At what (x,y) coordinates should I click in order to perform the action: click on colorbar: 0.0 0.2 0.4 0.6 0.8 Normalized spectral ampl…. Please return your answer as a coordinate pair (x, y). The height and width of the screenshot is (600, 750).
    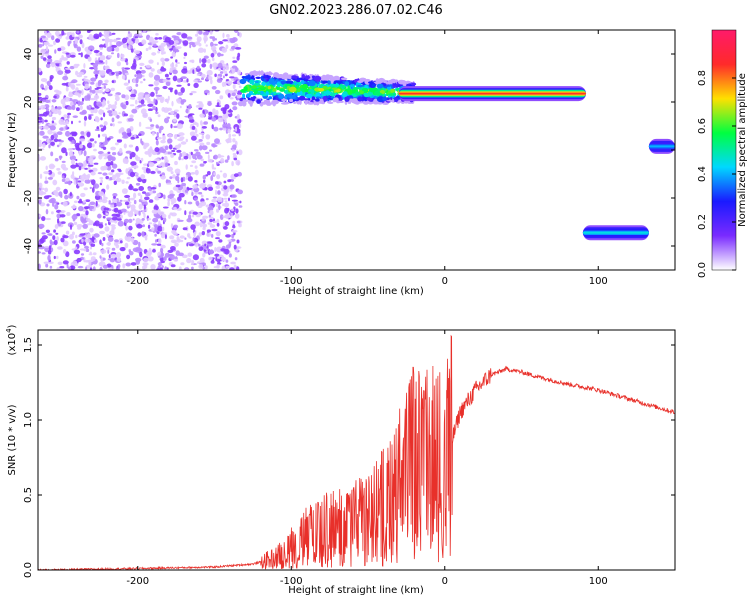
    Looking at the image, I should click on (722, 153).